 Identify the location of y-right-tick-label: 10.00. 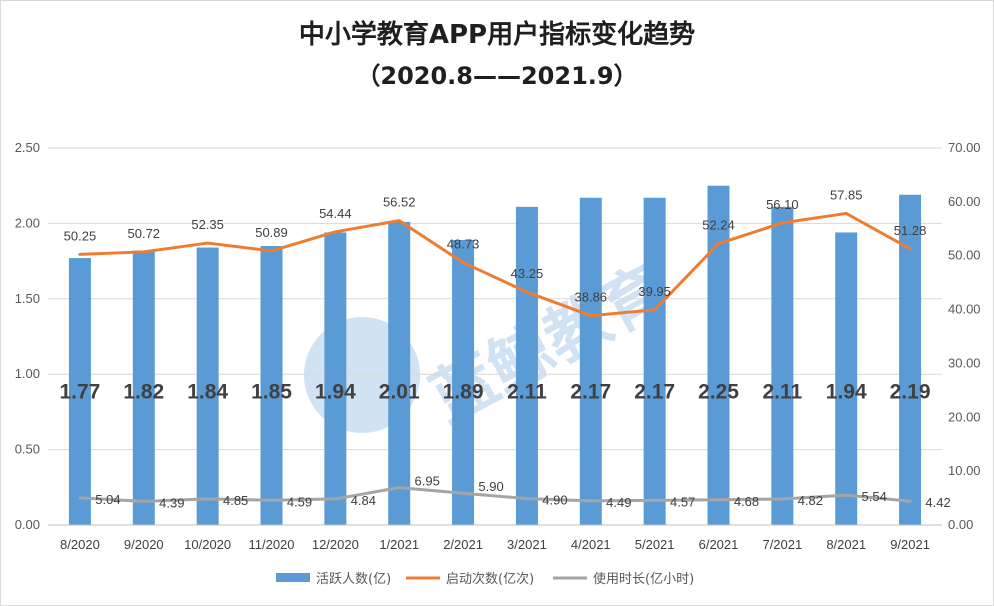
(964, 470).